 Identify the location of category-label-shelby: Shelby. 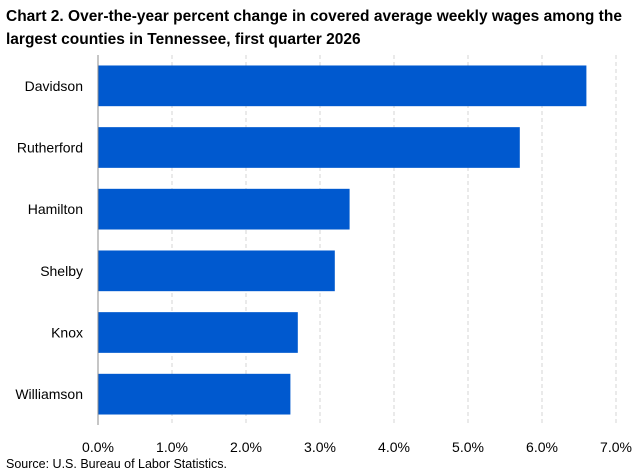
(61, 271).